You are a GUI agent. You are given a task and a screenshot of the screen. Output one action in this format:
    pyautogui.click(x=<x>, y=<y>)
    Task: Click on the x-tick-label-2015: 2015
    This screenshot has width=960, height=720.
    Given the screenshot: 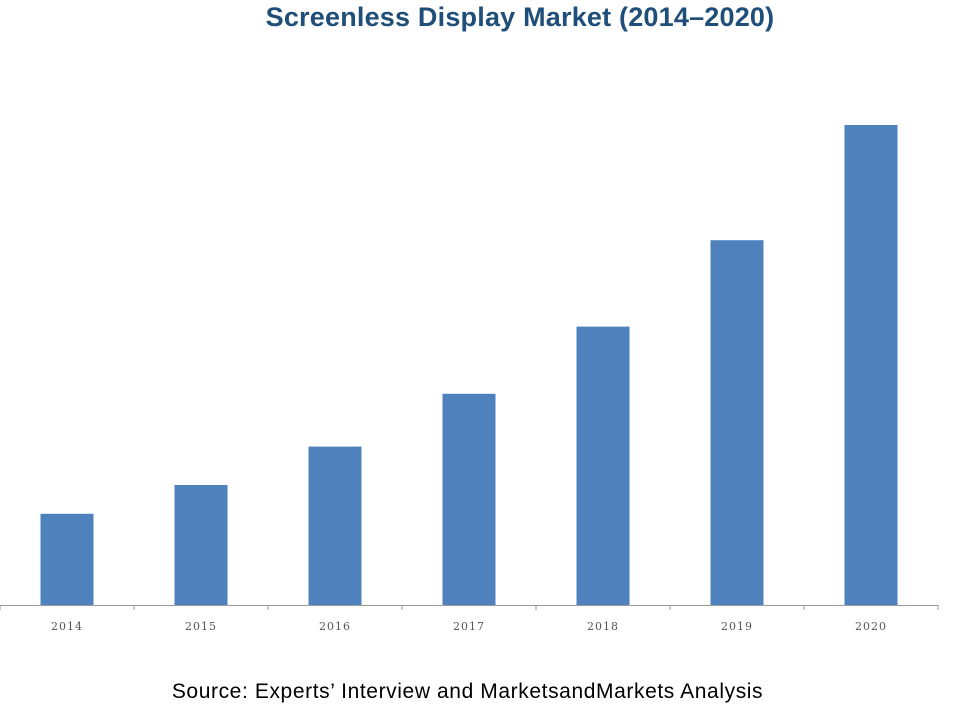 What is the action you would take?
    pyautogui.click(x=201, y=626)
    